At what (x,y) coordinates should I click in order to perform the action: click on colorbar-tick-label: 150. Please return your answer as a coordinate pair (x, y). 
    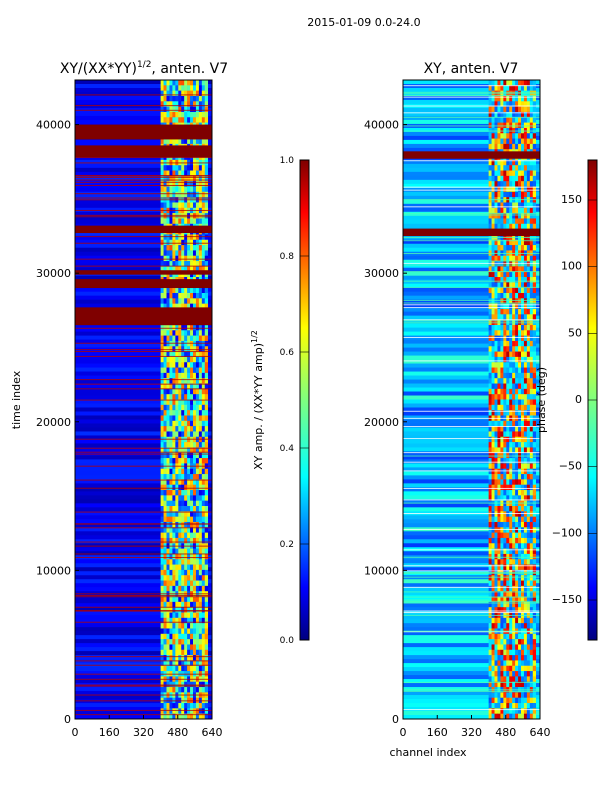
    Looking at the image, I should click on (571, 199).